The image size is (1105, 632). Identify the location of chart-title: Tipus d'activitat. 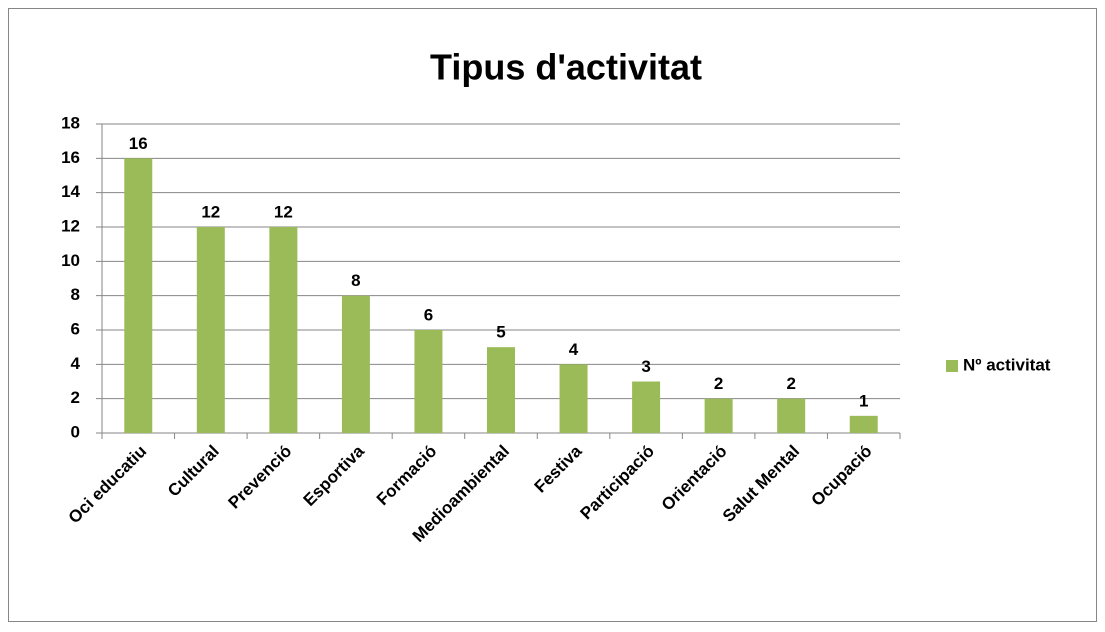
(566, 67).